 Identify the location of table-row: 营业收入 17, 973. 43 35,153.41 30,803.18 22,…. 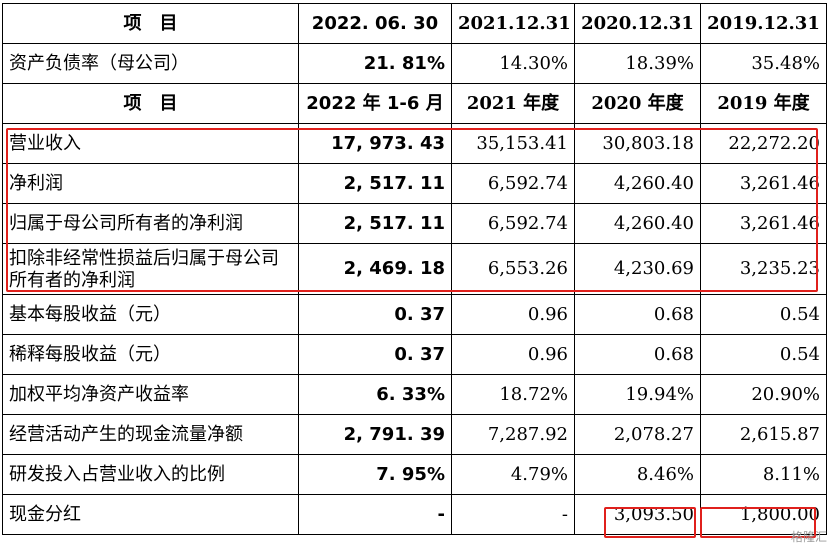
(414, 143).